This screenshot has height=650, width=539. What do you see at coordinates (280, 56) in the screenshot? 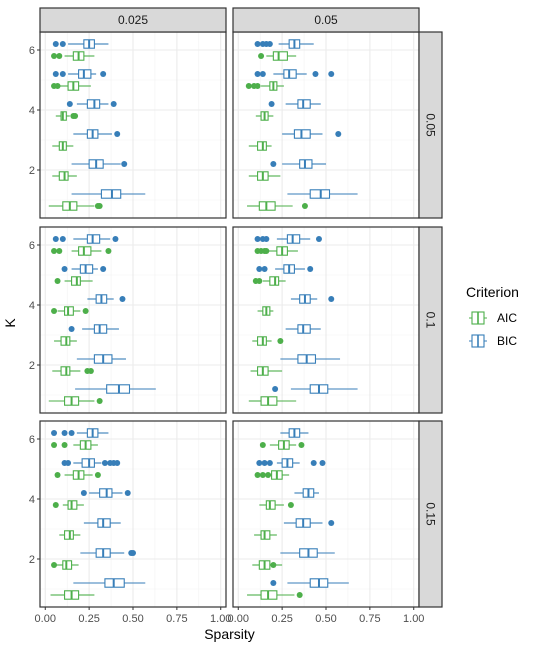
I see `box-iqr` at bounding box center [280, 56].